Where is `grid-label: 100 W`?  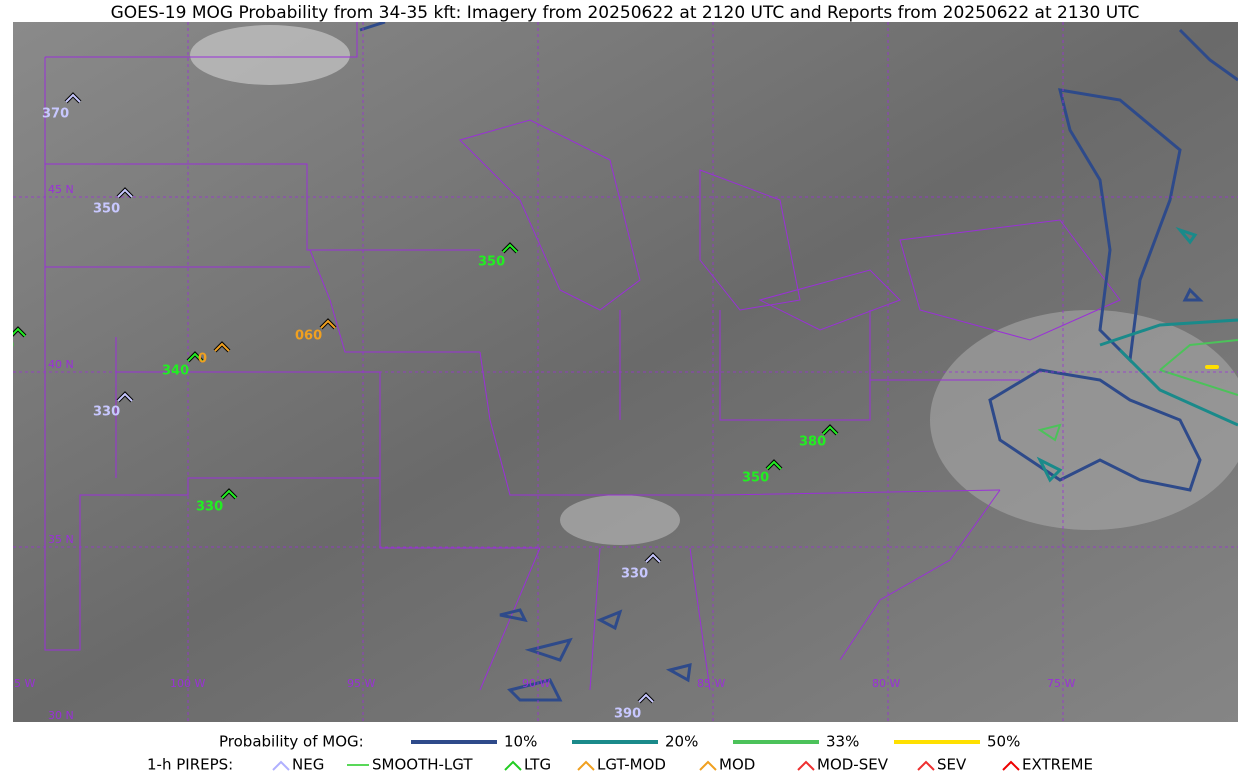
grid-label: 100 W is located at coordinates (187, 683).